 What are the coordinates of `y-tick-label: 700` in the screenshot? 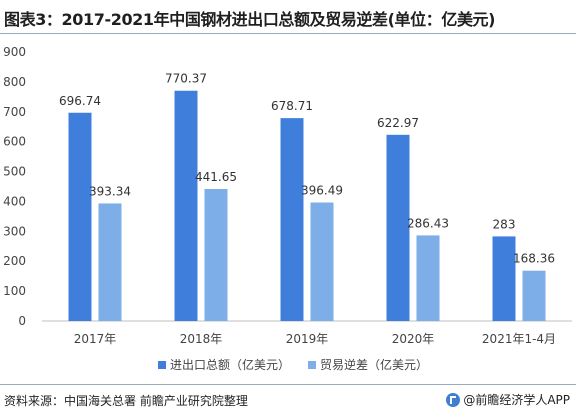 It's located at (14, 112).